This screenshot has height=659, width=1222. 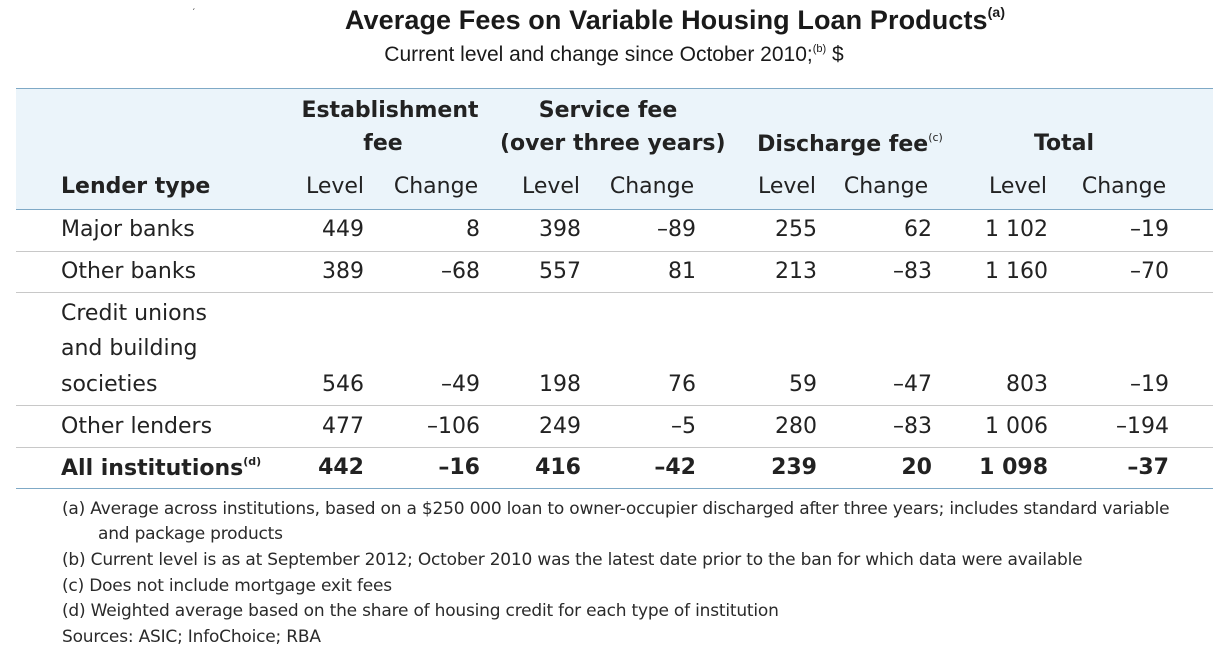 What do you see at coordinates (613, 143) in the screenshot?
I see `header-service-line2: (over three years)` at bounding box center [613, 143].